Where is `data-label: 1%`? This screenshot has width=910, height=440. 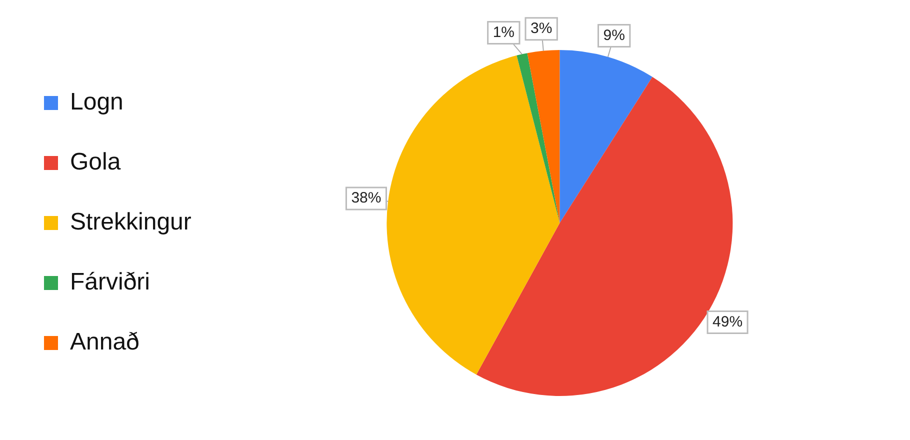 data-label: 1% is located at coordinates (503, 32).